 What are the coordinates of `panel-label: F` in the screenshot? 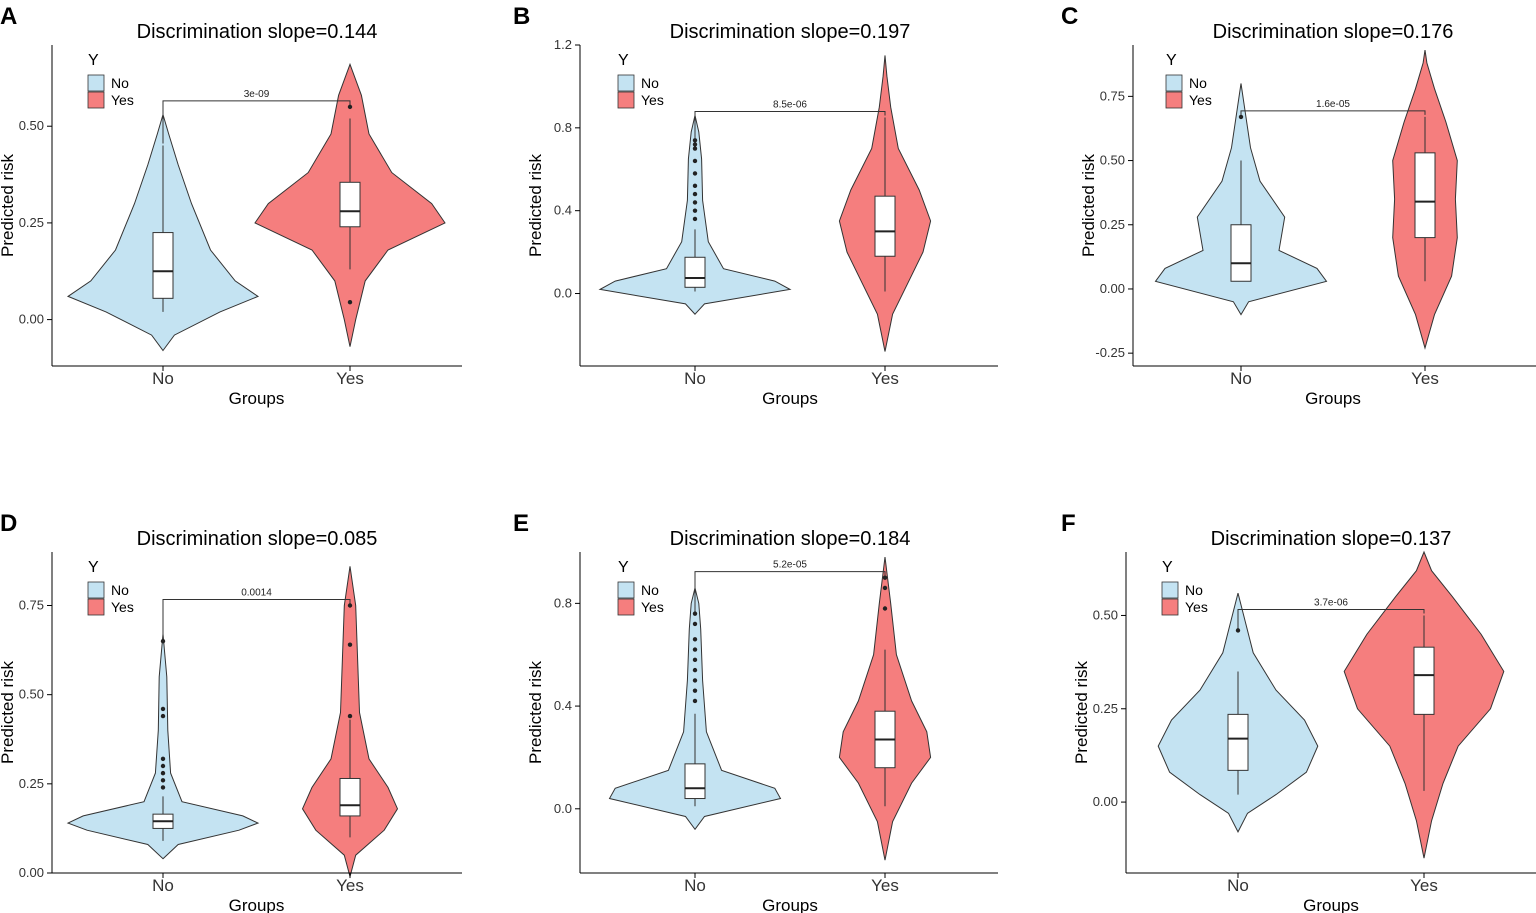 It's located at (1068, 523).